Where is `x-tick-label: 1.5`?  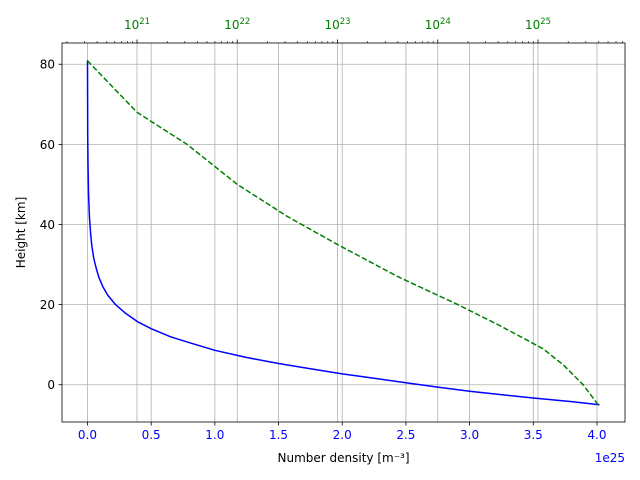 x-tick-label: 1.5 is located at coordinates (278, 435).